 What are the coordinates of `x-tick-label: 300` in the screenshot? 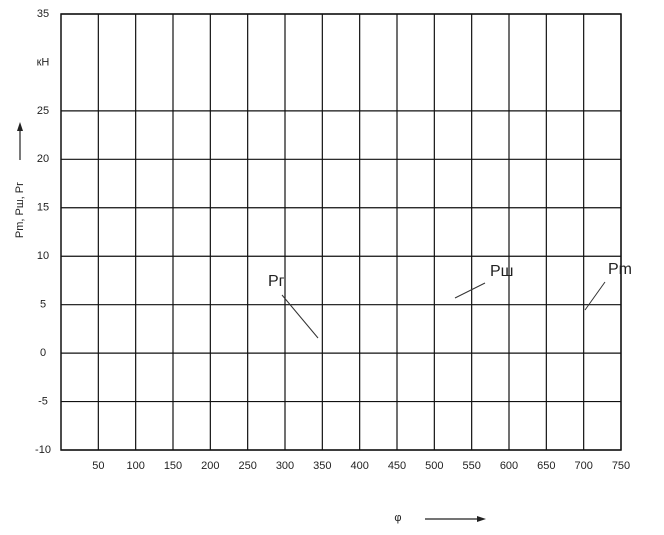 It's located at (285, 466).